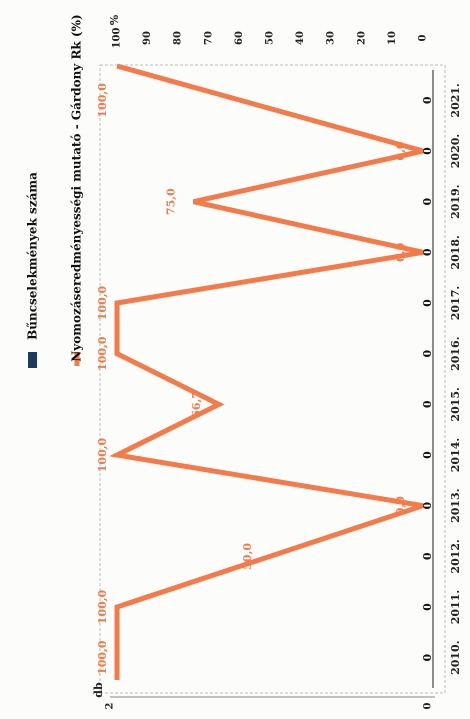 This screenshot has height=719, width=470. I want to click on category-tick-label: 2010., so click(455, 657).